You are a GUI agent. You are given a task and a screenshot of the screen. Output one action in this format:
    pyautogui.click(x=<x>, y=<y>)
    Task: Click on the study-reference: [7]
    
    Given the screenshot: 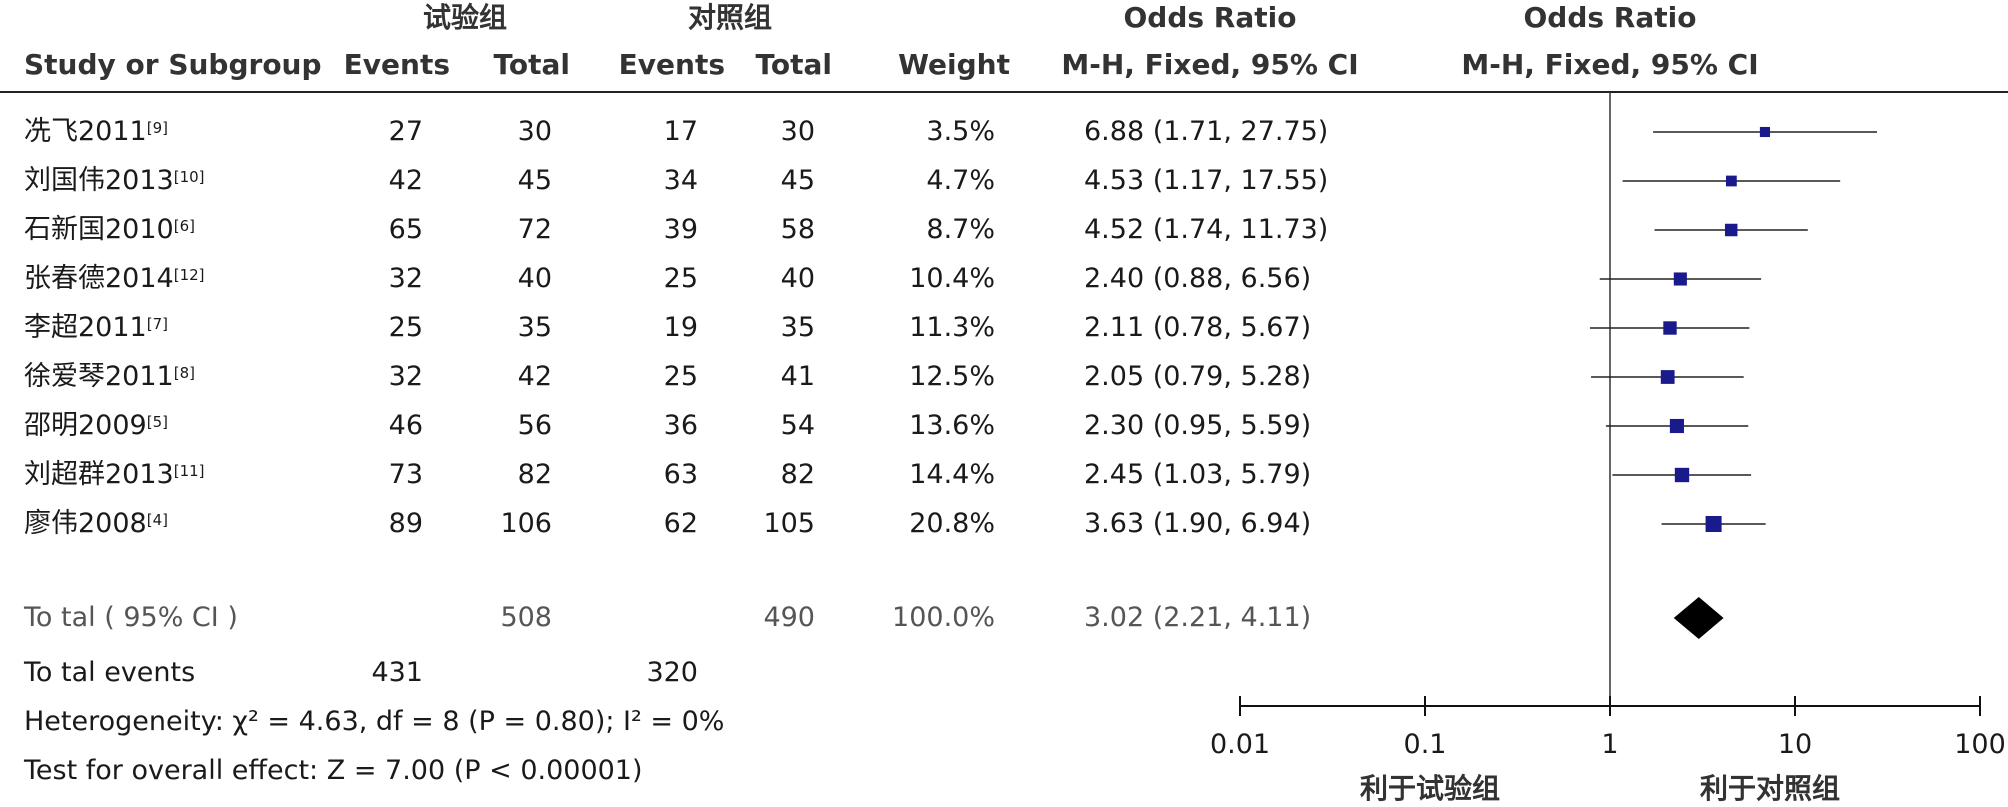 What is the action you would take?
    pyautogui.click(x=157, y=324)
    